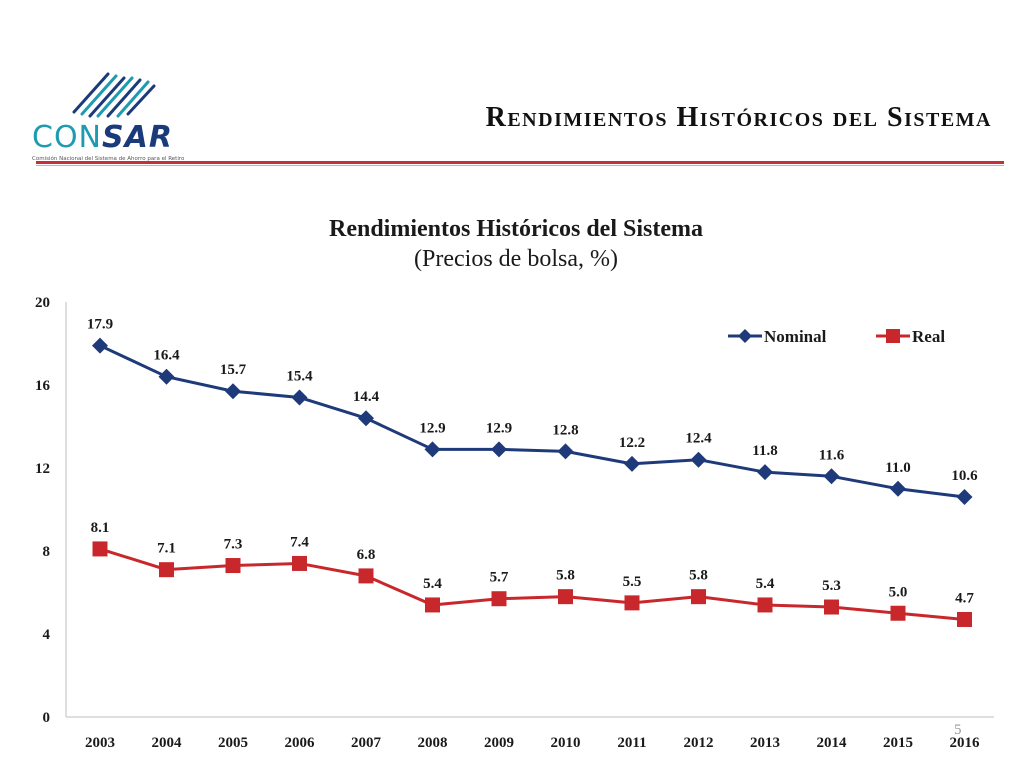  What do you see at coordinates (565, 430) in the screenshot?
I see `data-label-nominal: 12.8` at bounding box center [565, 430].